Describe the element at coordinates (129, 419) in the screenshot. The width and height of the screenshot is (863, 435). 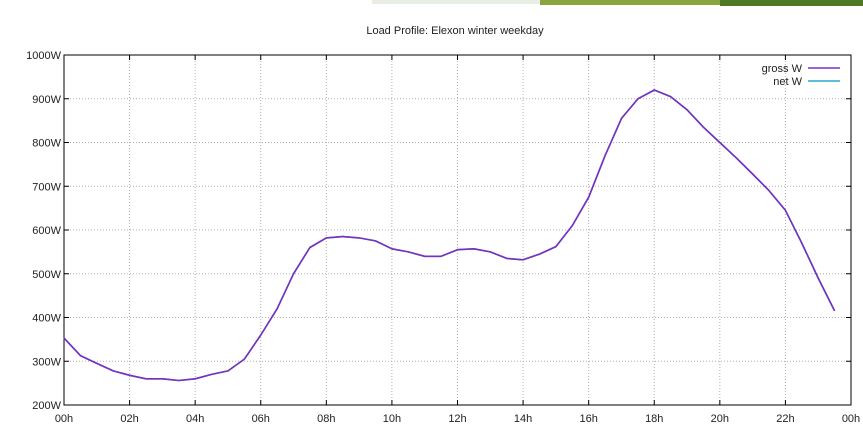
I see `x-tick-label: 02h` at that location.